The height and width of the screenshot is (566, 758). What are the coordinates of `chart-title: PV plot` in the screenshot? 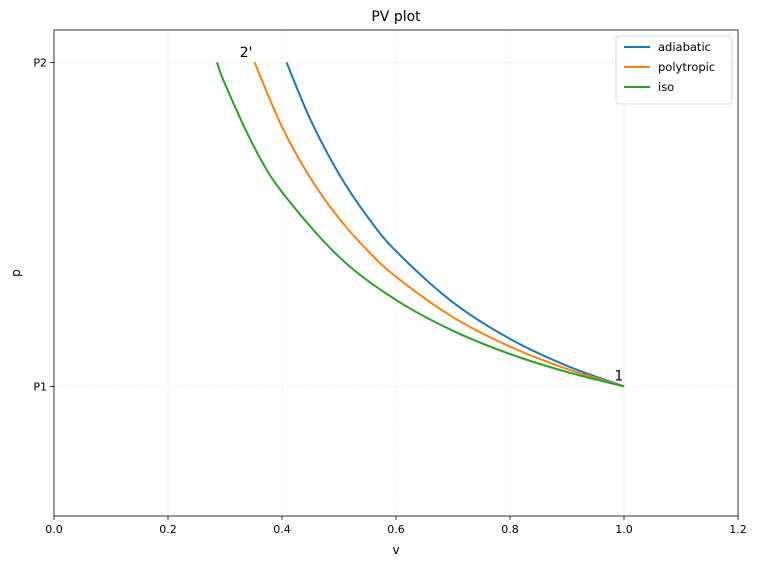 It's located at (396, 17).